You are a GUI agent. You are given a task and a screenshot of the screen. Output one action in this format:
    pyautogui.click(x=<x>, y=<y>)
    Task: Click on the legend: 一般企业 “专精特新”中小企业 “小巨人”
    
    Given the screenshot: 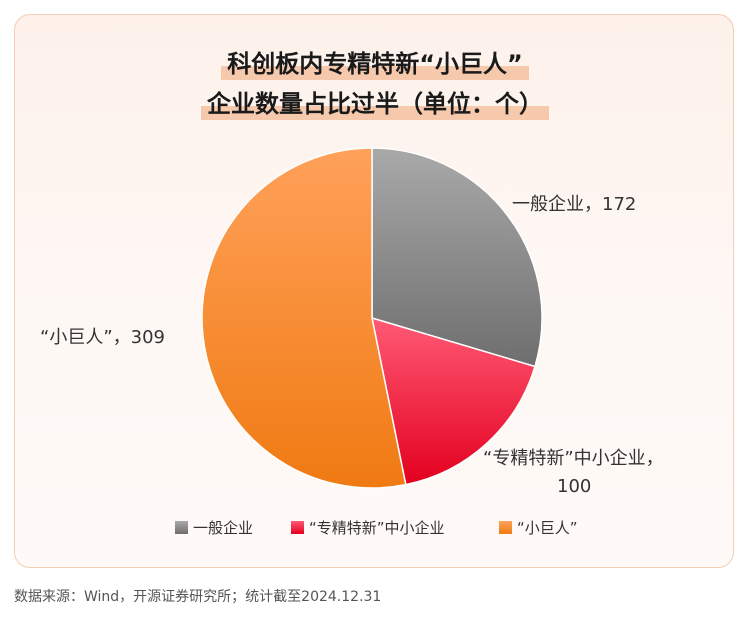 What is the action you would take?
    pyautogui.click(x=376, y=528)
    